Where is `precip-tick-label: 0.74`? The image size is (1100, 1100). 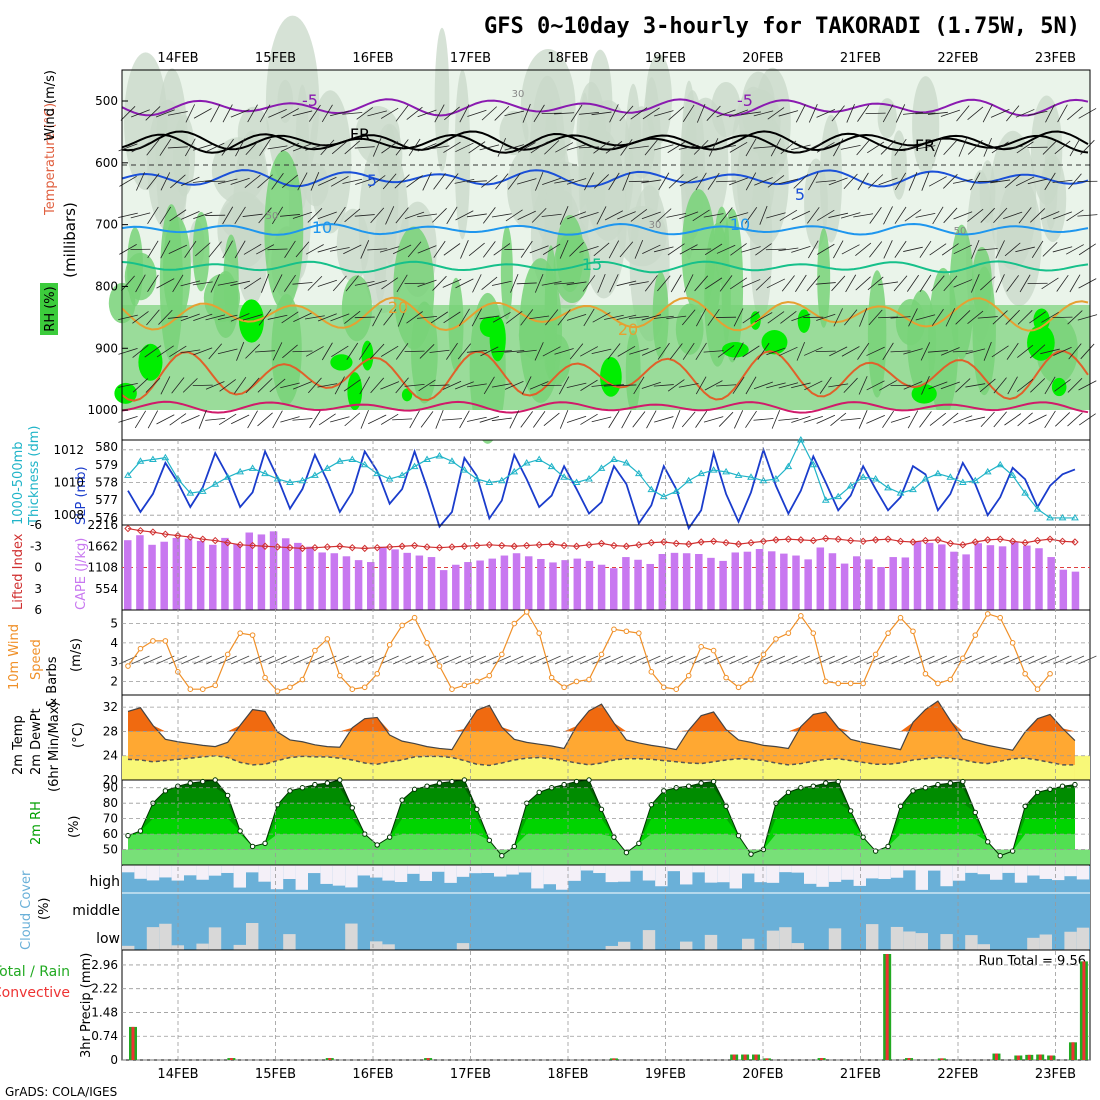
precip-tick-label: 0.74 is located at coordinates (104, 1036).